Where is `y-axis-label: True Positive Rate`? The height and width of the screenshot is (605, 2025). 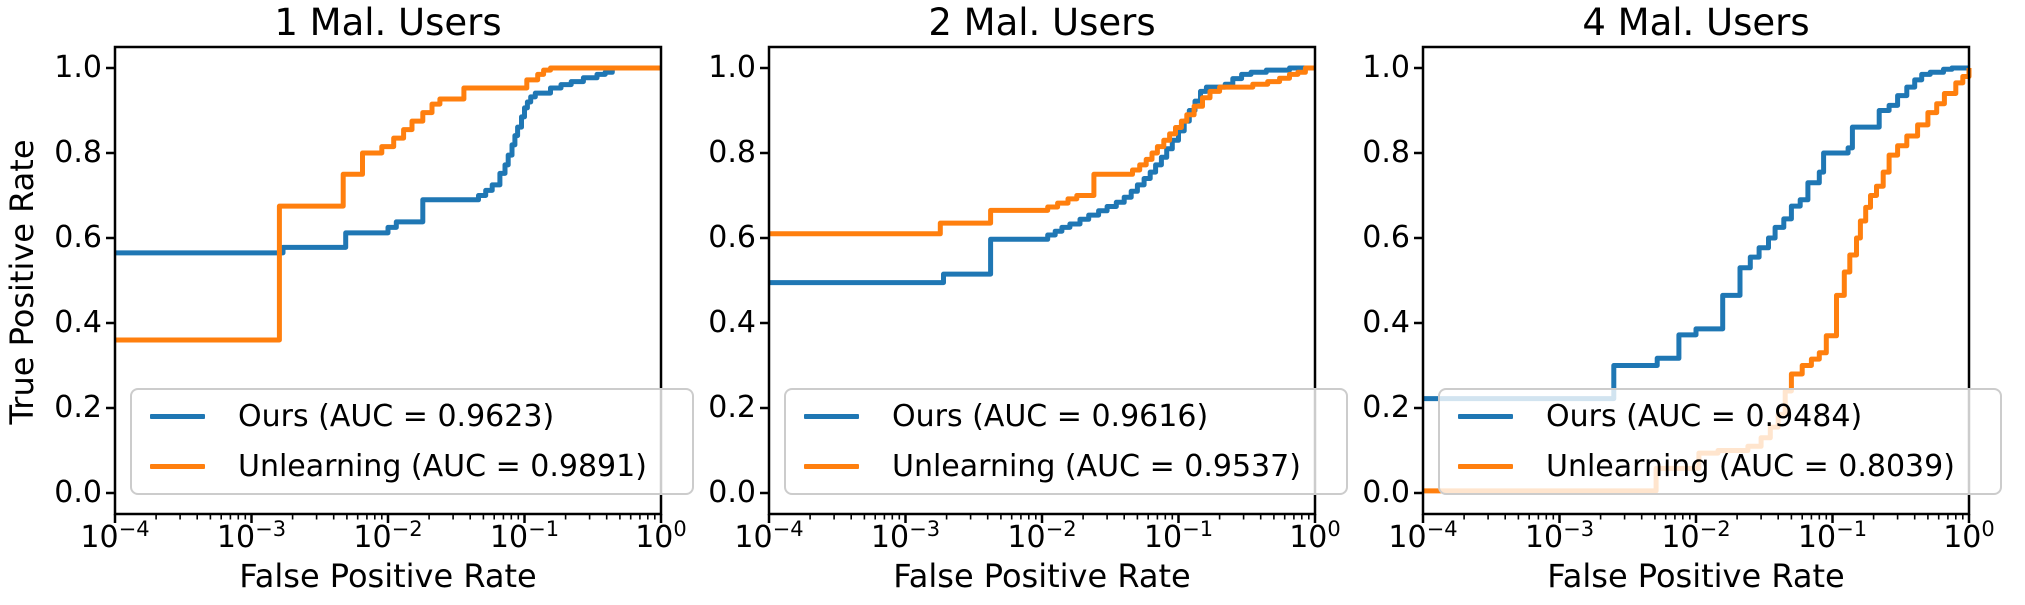
y-axis-label: True Positive Rate is located at coordinates (22, 282).